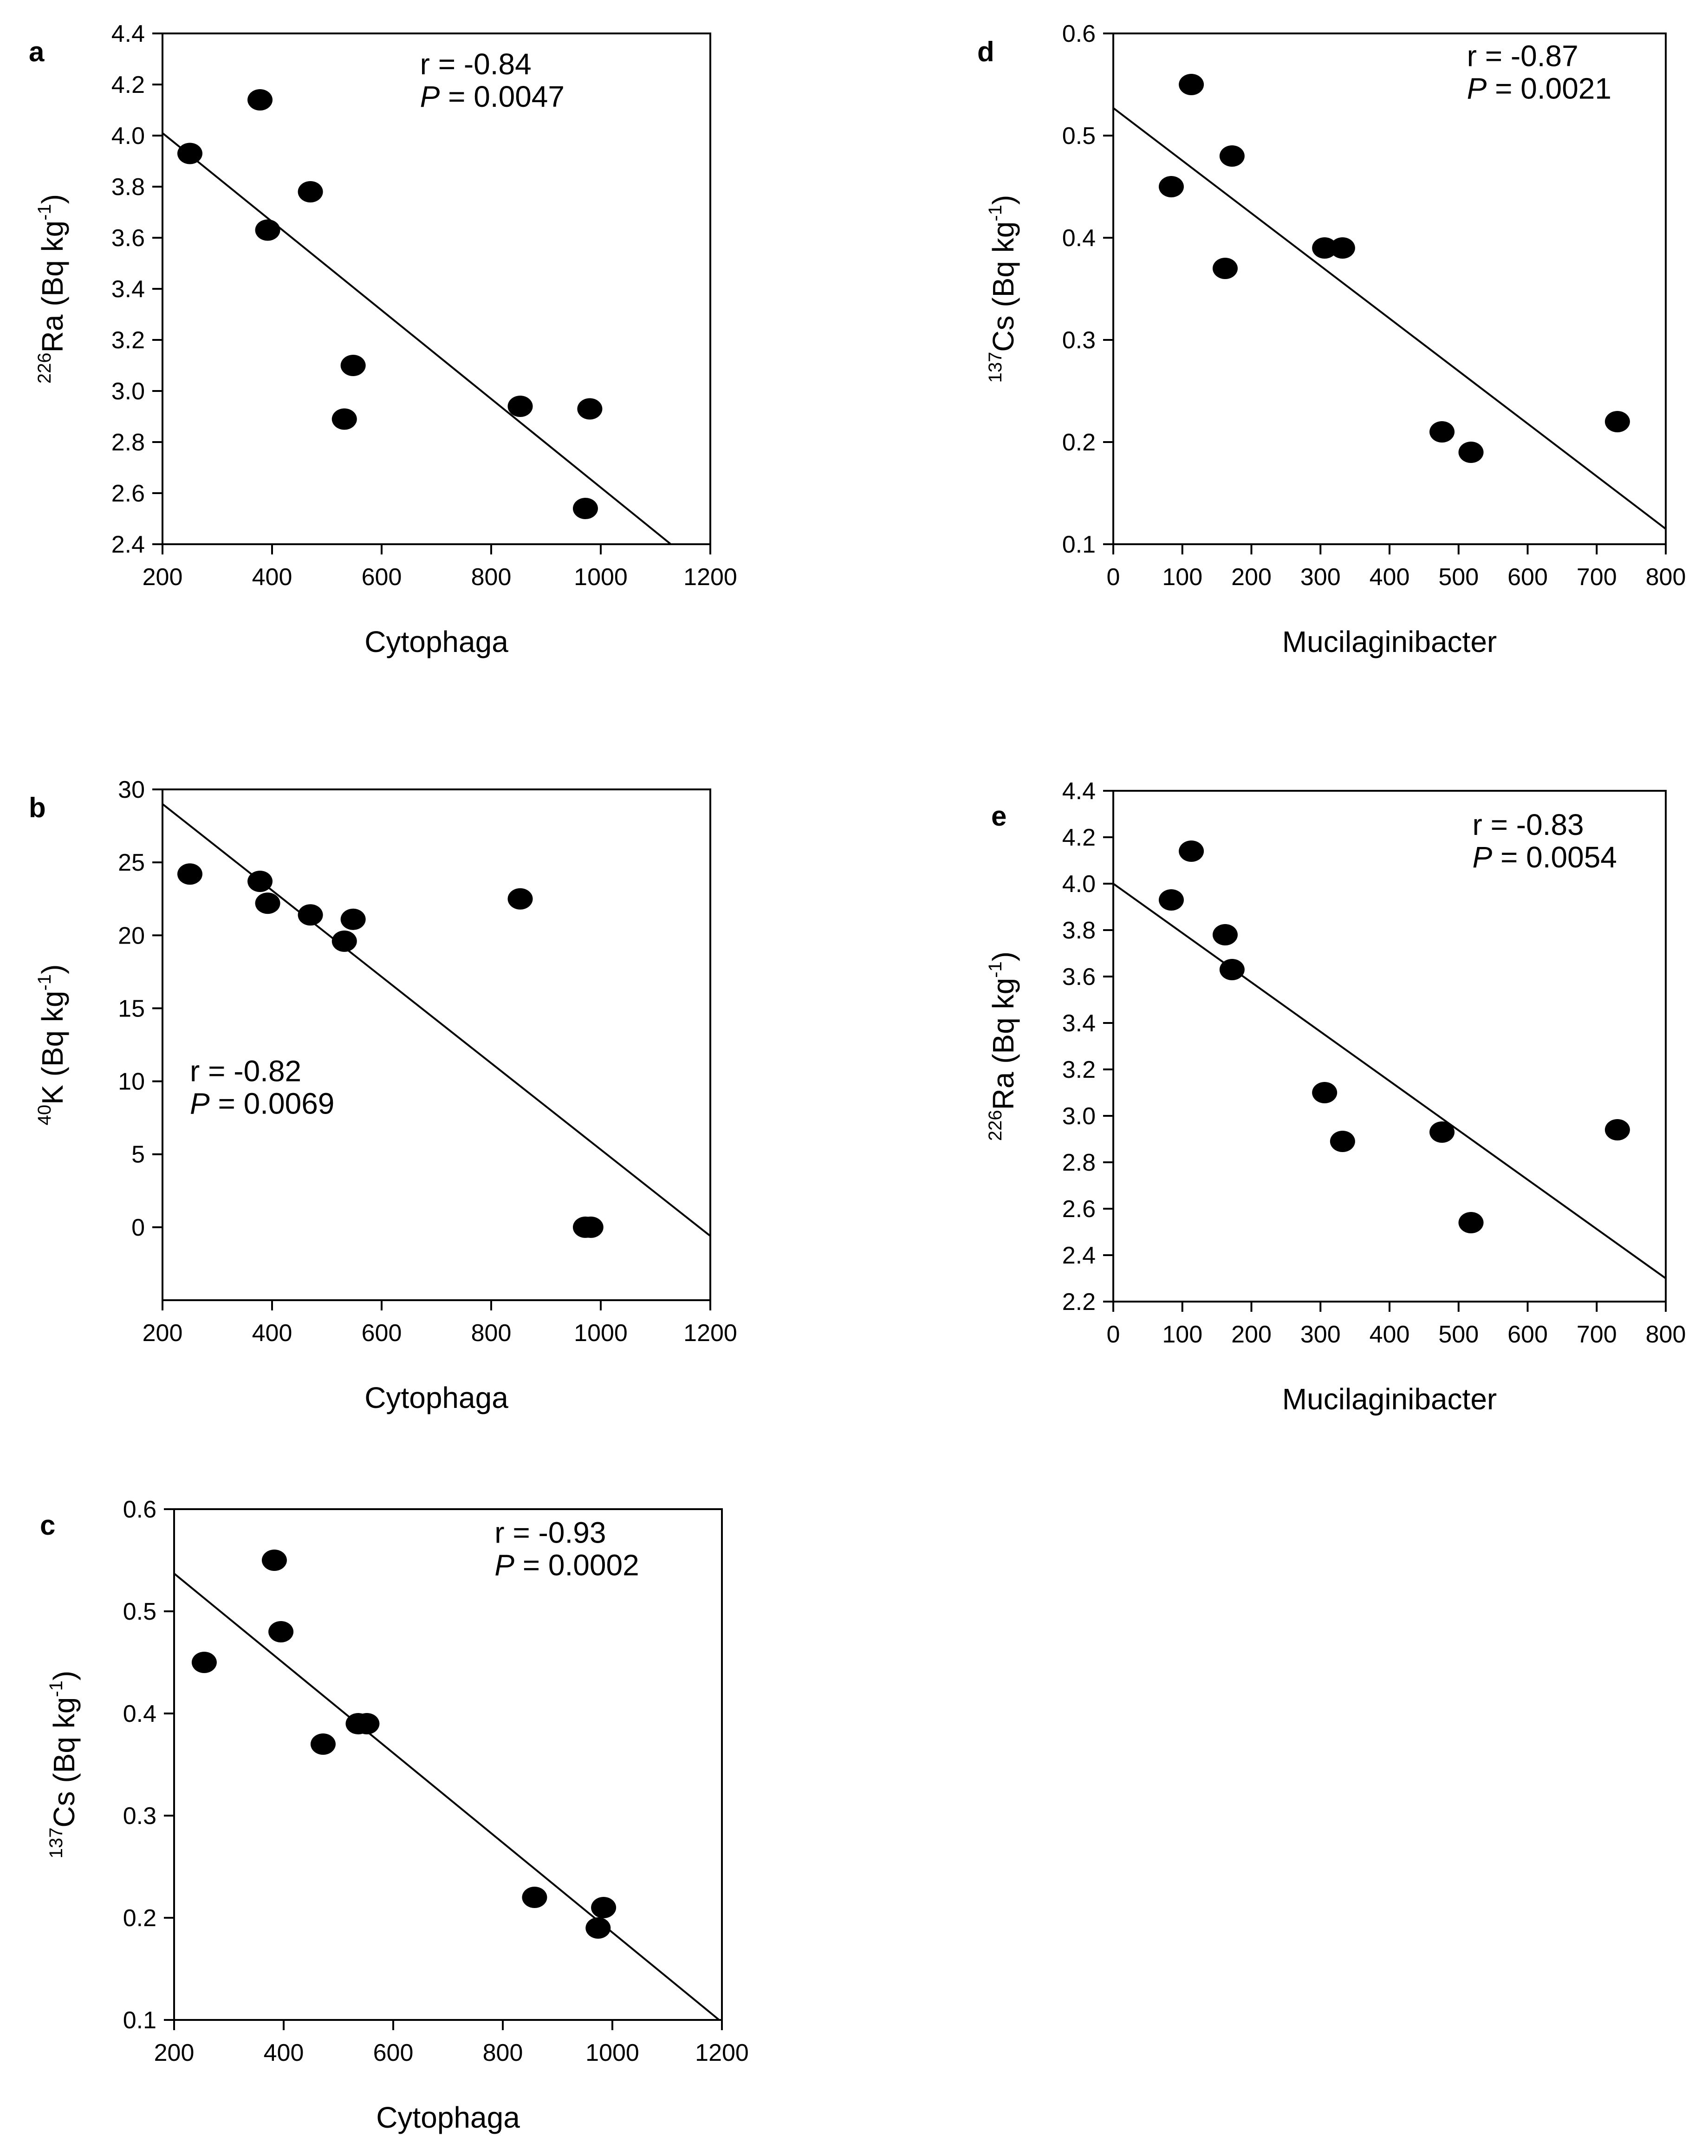 The image size is (1708, 2156). I want to click on r-value: r = -0.87, so click(1522, 56).